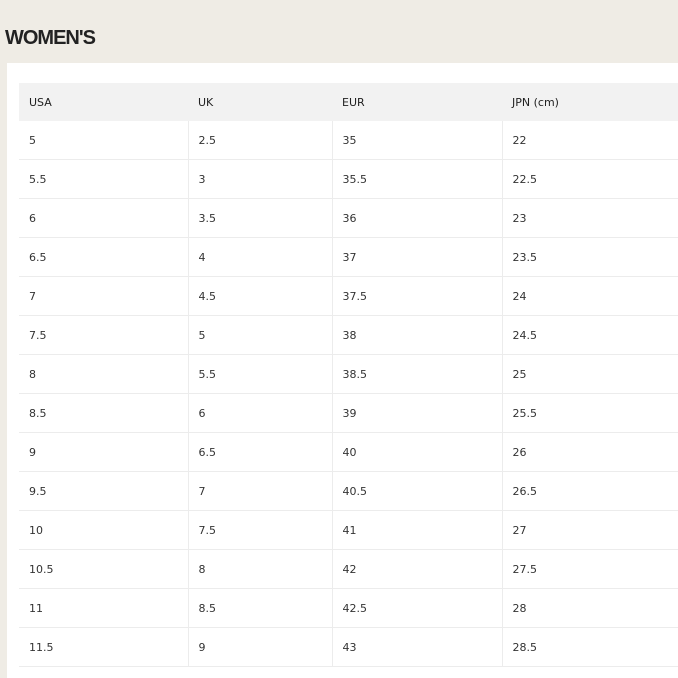  I want to click on table-row: 8 5.5 38.5 25, so click(348, 374).